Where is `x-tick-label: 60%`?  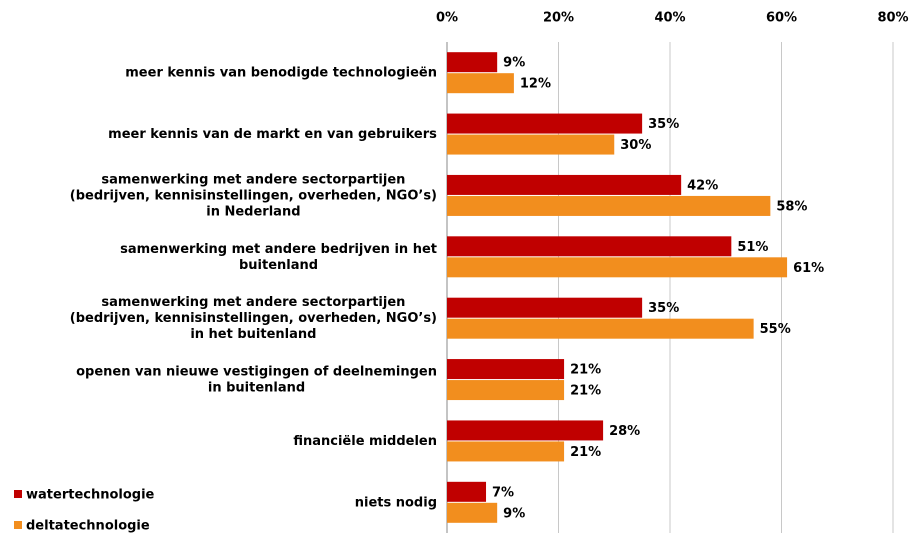 x-tick-label: 60% is located at coordinates (781, 18).